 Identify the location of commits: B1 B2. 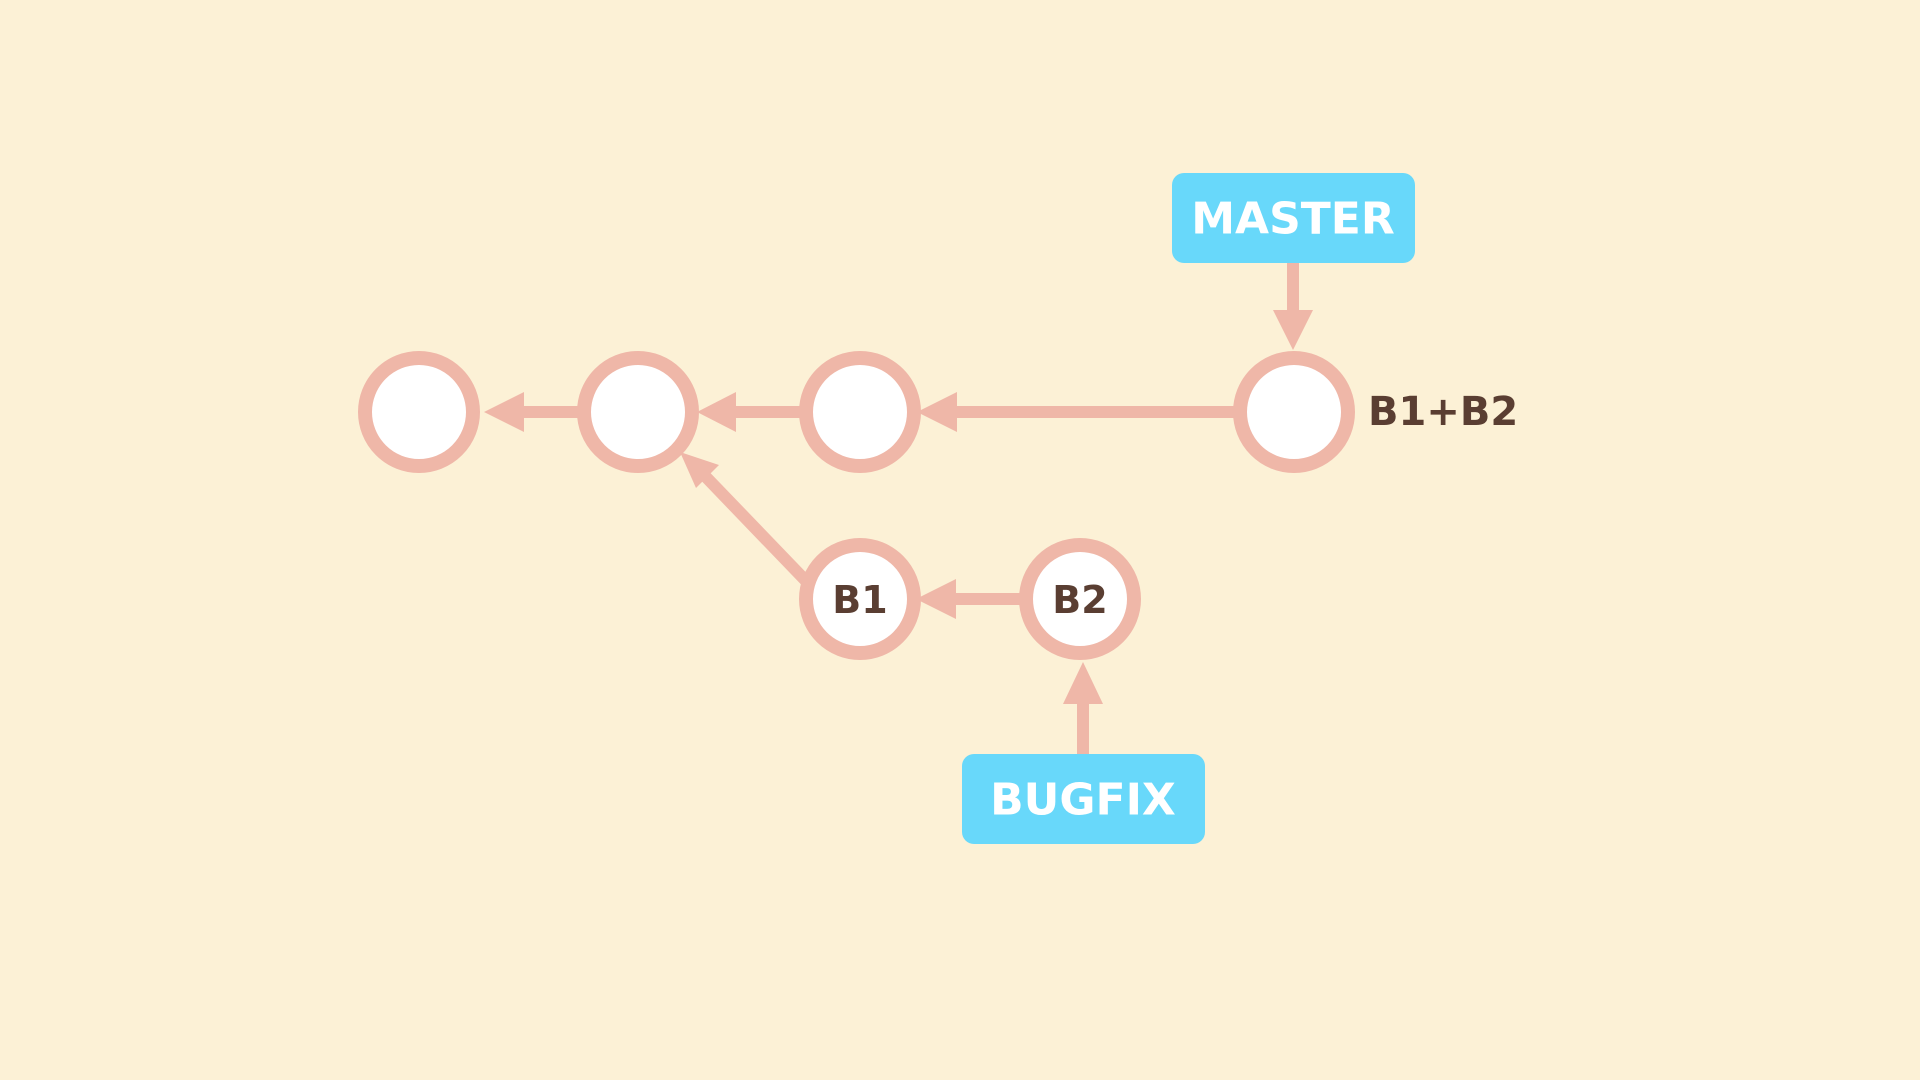
(856, 505).